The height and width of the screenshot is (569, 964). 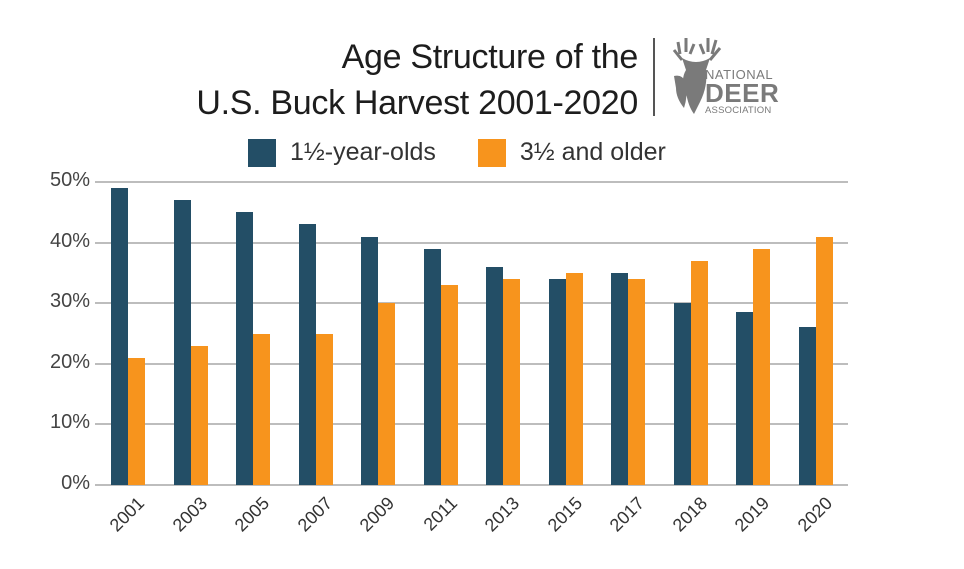 What do you see at coordinates (511, 381) in the screenshot?
I see `bar-older-2013` at bounding box center [511, 381].